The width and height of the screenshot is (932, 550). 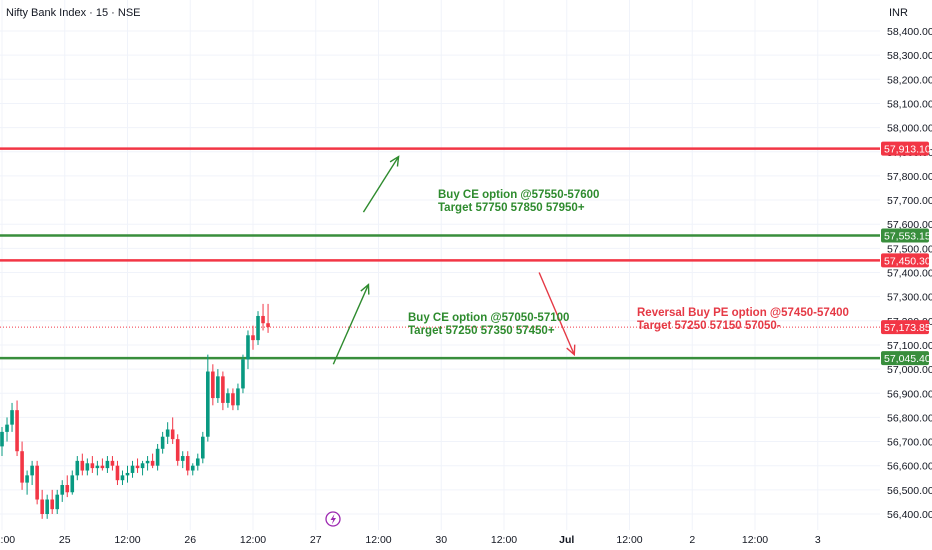 What do you see at coordinates (692, 540) in the screenshot?
I see `x-tick-label: 2` at bounding box center [692, 540].